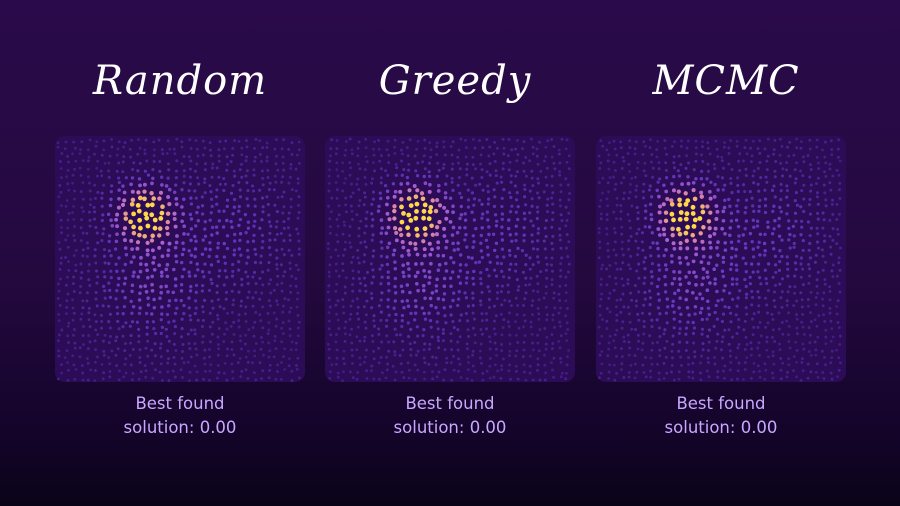 The image size is (900, 506). What do you see at coordinates (180, 259) in the screenshot?
I see `heatmap-field` at bounding box center [180, 259].